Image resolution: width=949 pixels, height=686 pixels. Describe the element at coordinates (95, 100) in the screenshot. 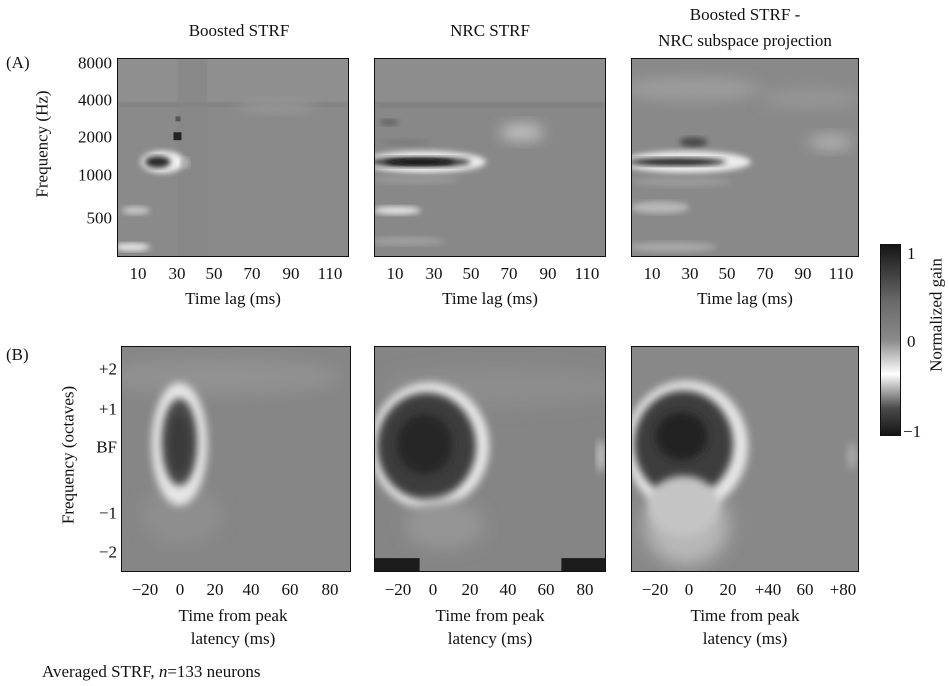

I see `row-a-ytick: 4000` at that location.